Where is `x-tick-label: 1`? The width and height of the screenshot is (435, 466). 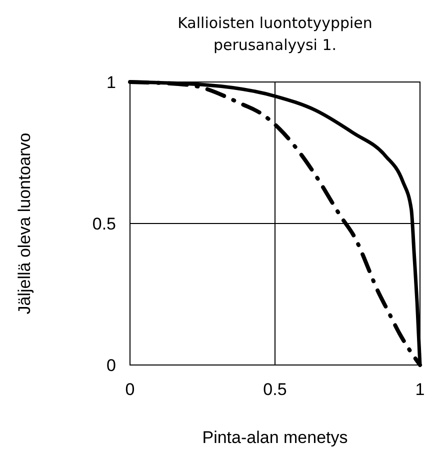 x-tick-label: 1 is located at coordinates (420, 389).